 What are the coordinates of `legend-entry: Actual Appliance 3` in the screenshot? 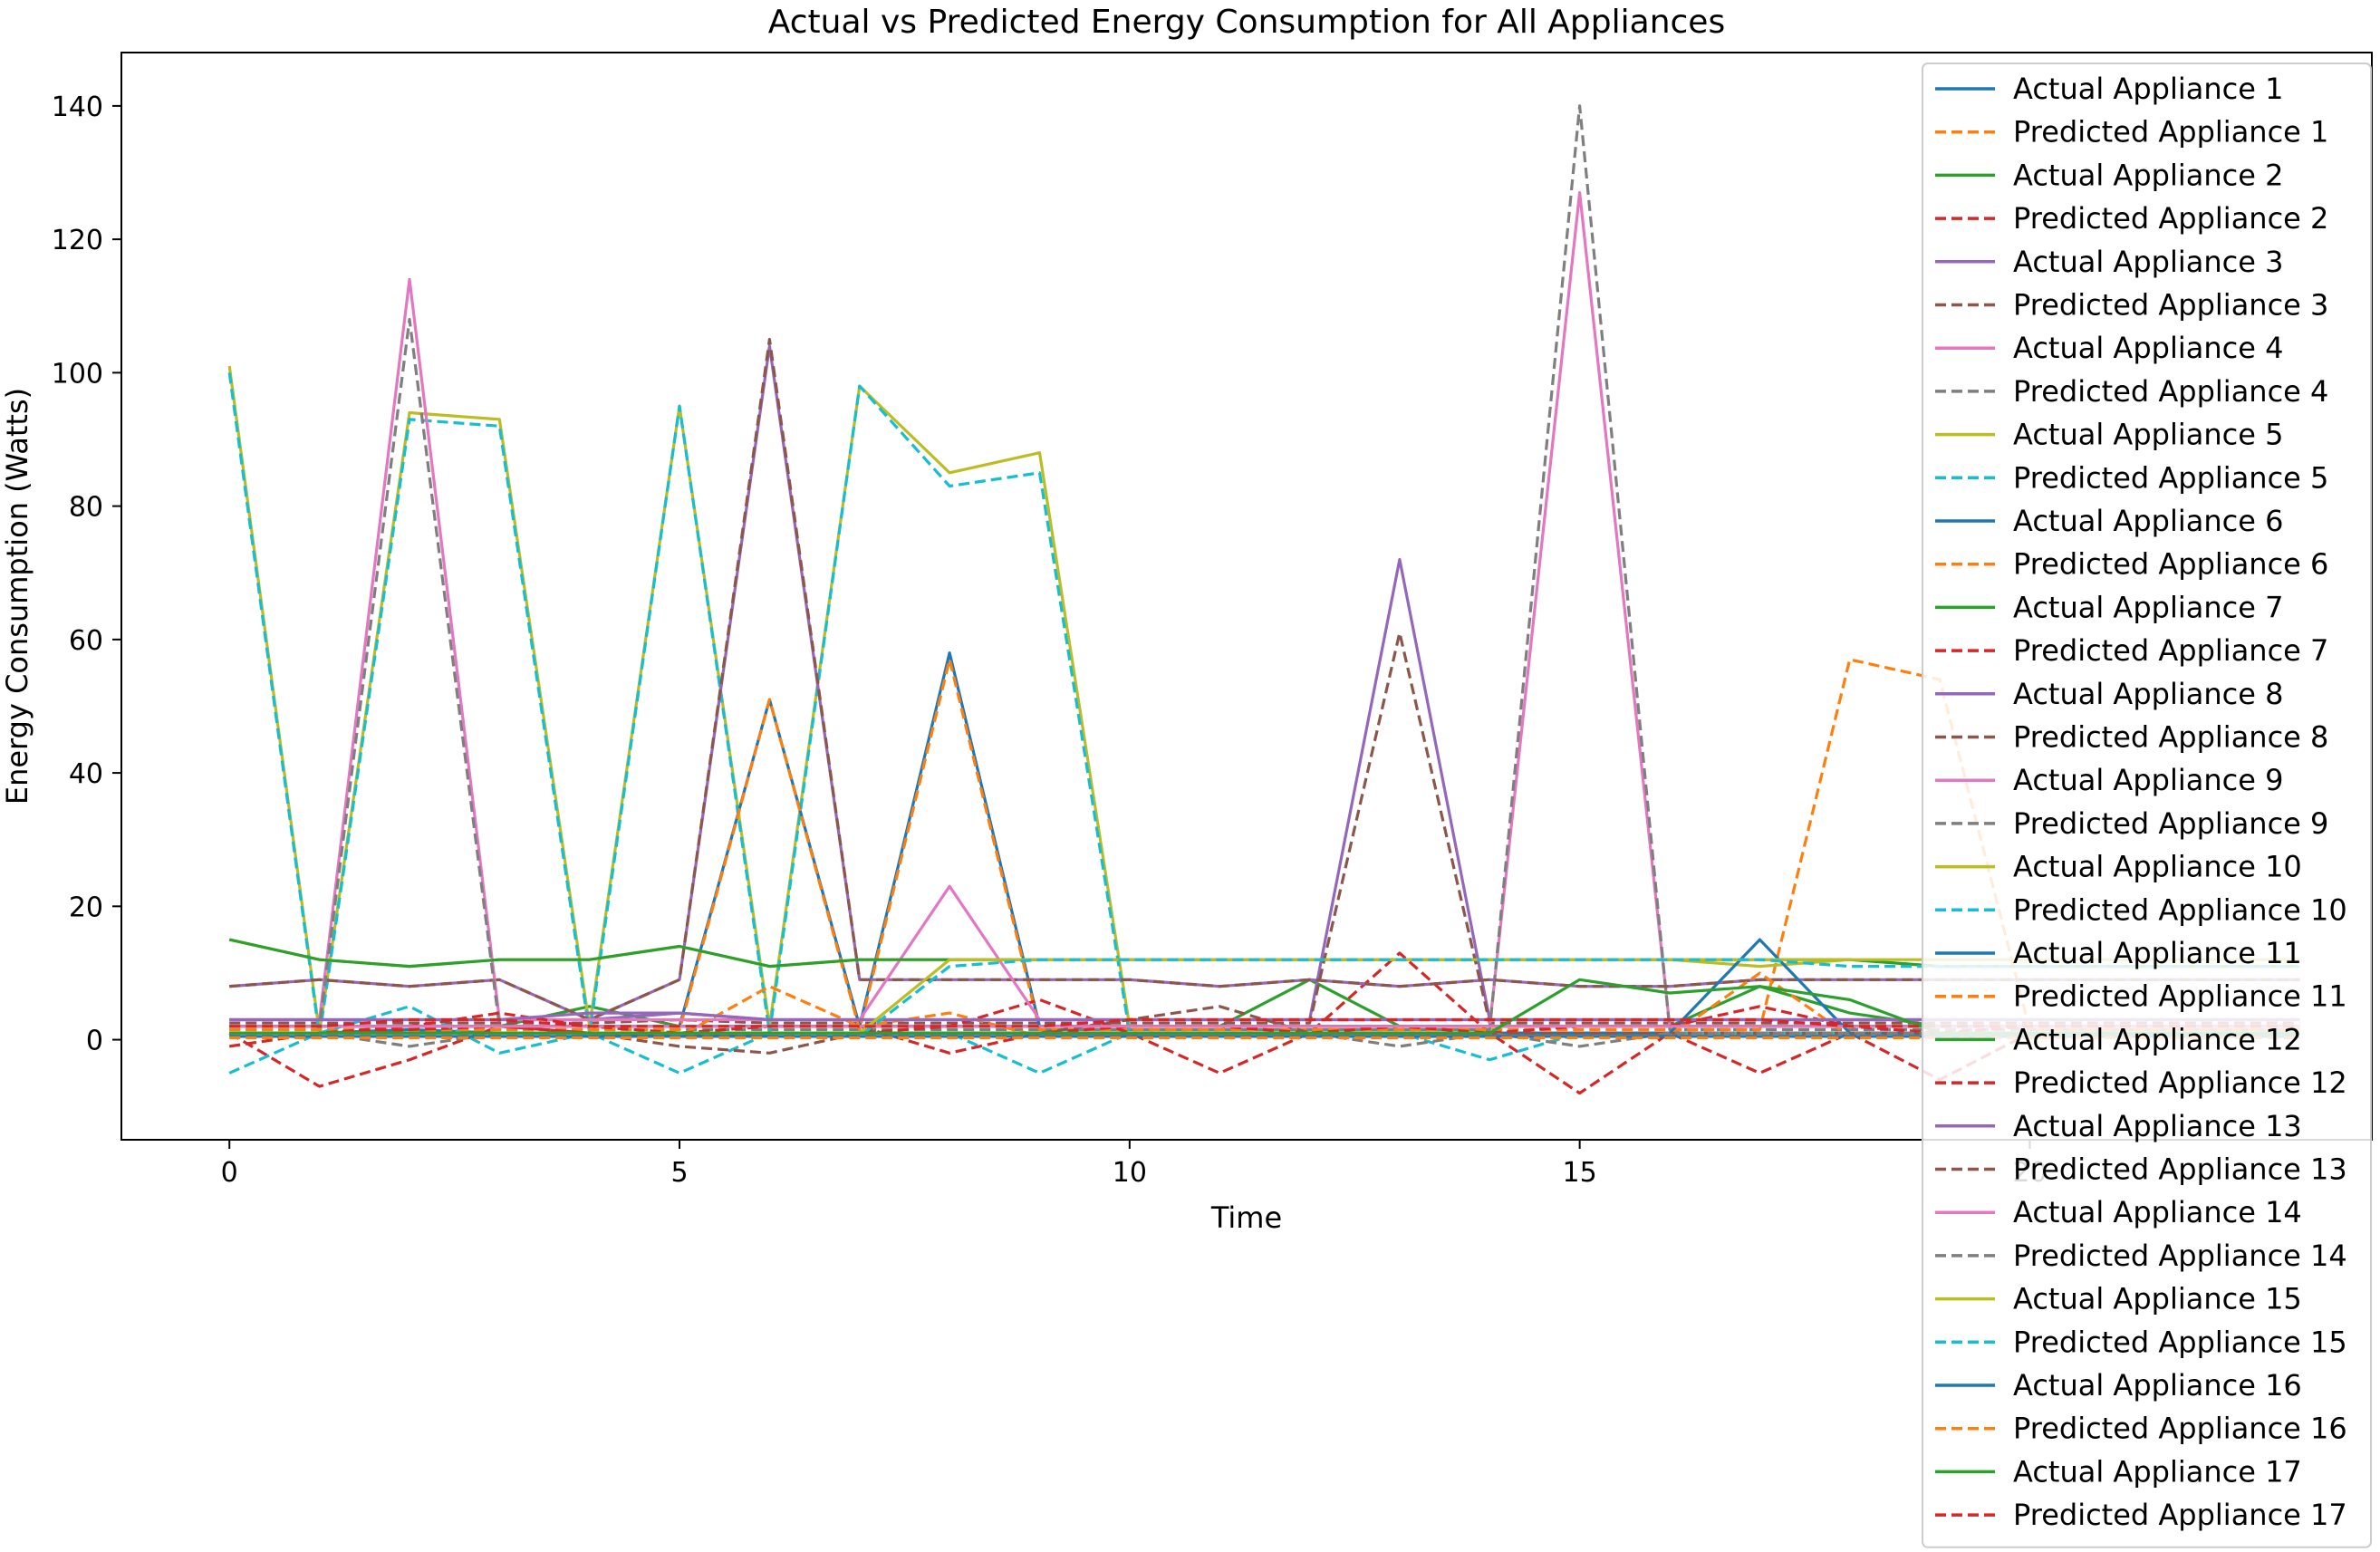 It's located at (2148, 262).